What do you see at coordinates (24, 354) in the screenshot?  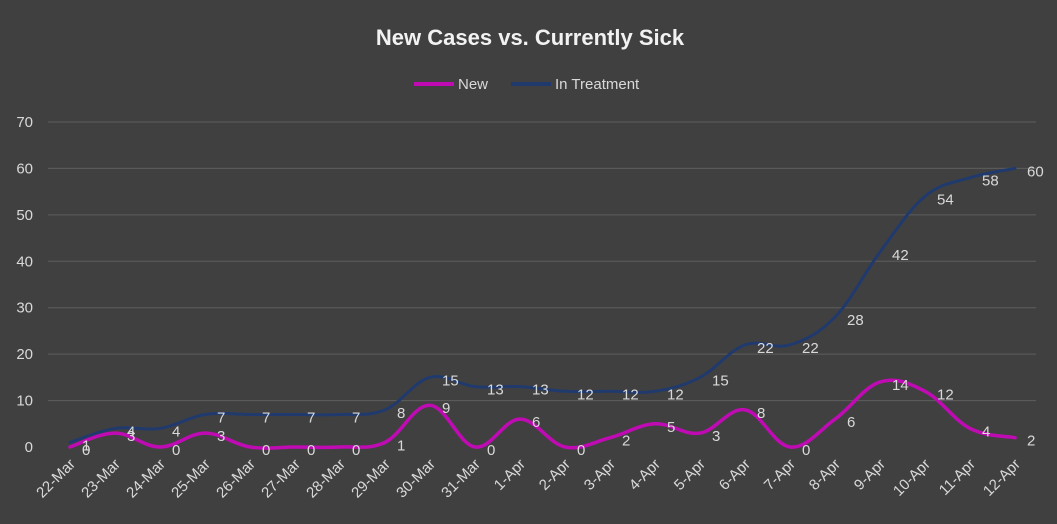 I see `y-tick-label: 20` at bounding box center [24, 354].